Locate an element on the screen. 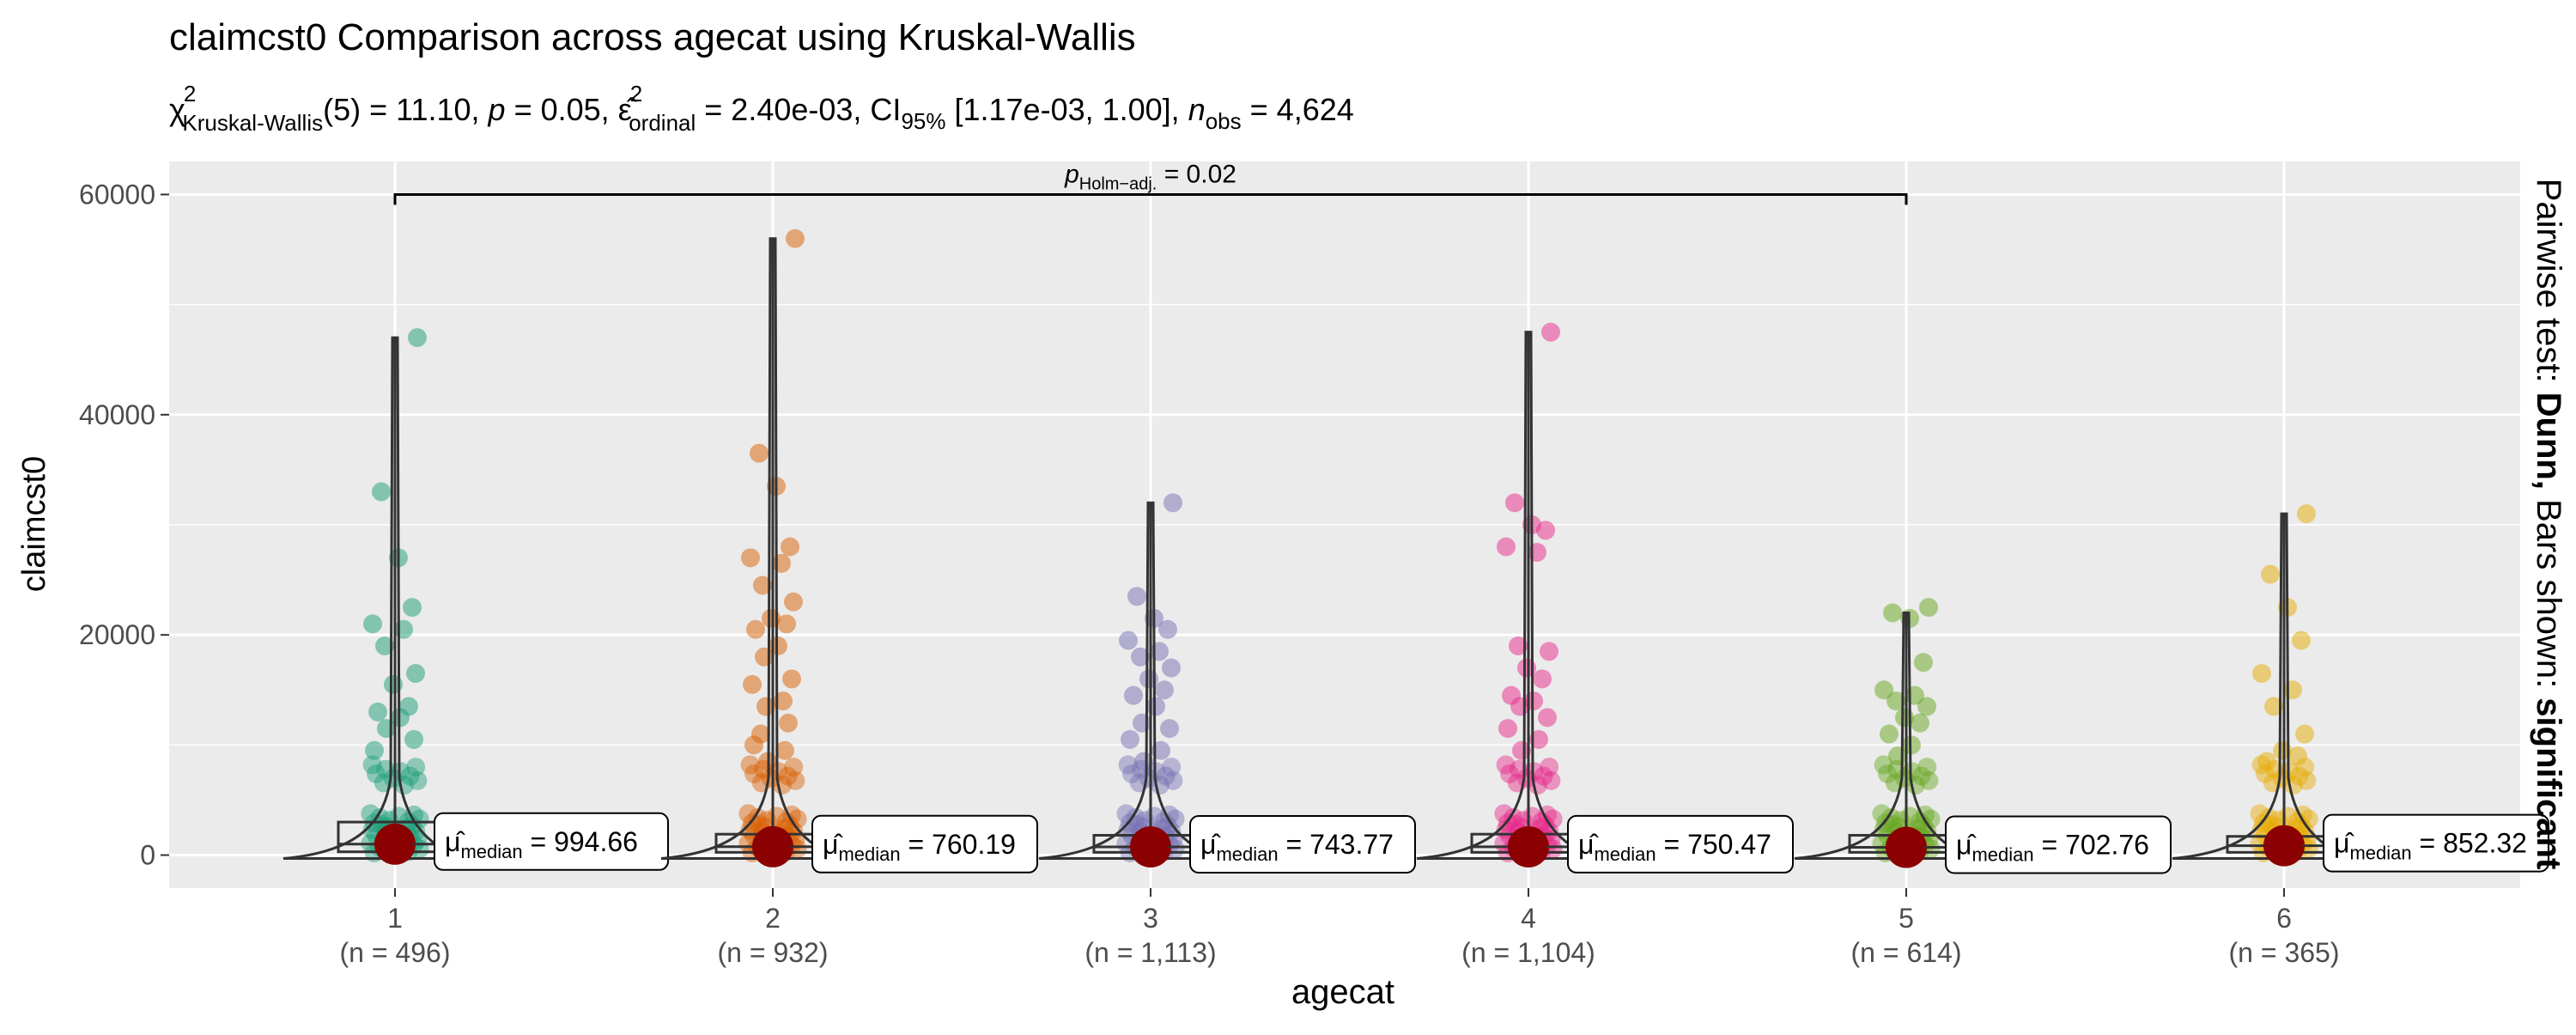 The height and width of the screenshot is (1035, 2576). caption-test: Dunn, is located at coordinates (2548, 442).